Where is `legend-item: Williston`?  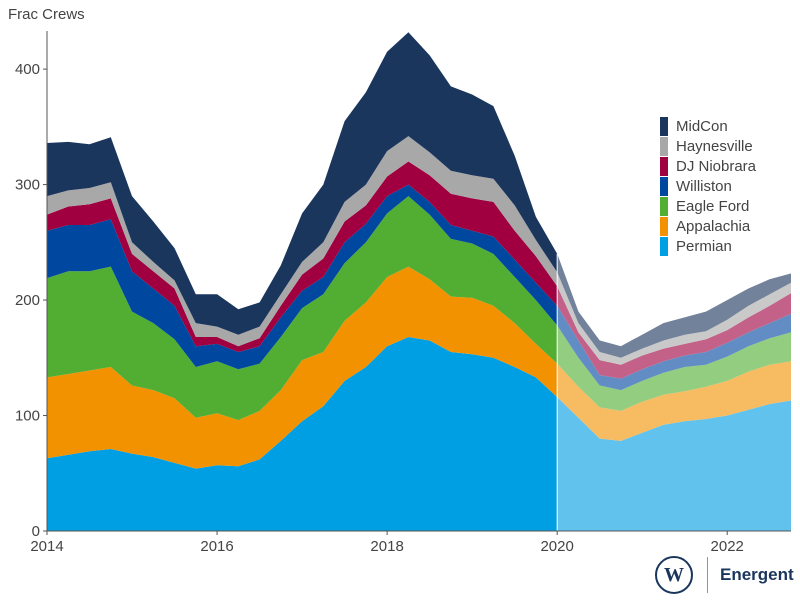
legend-item: Williston is located at coordinates (708, 186).